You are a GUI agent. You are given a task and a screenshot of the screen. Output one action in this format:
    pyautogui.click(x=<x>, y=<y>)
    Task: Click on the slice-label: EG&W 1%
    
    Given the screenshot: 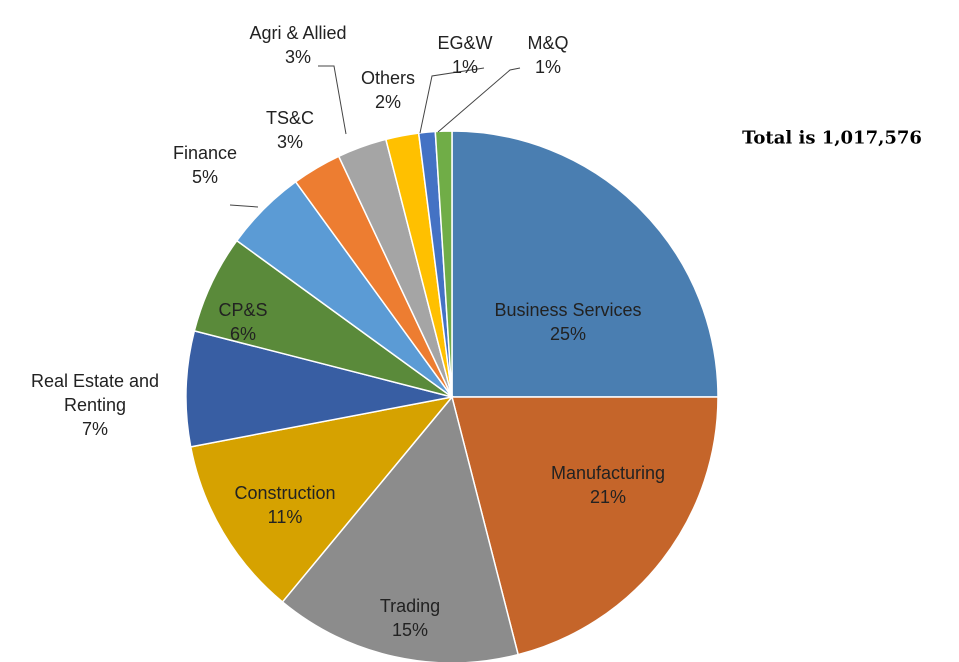 What is the action you would take?
    pyautogui.click(x=465, y=55)
    